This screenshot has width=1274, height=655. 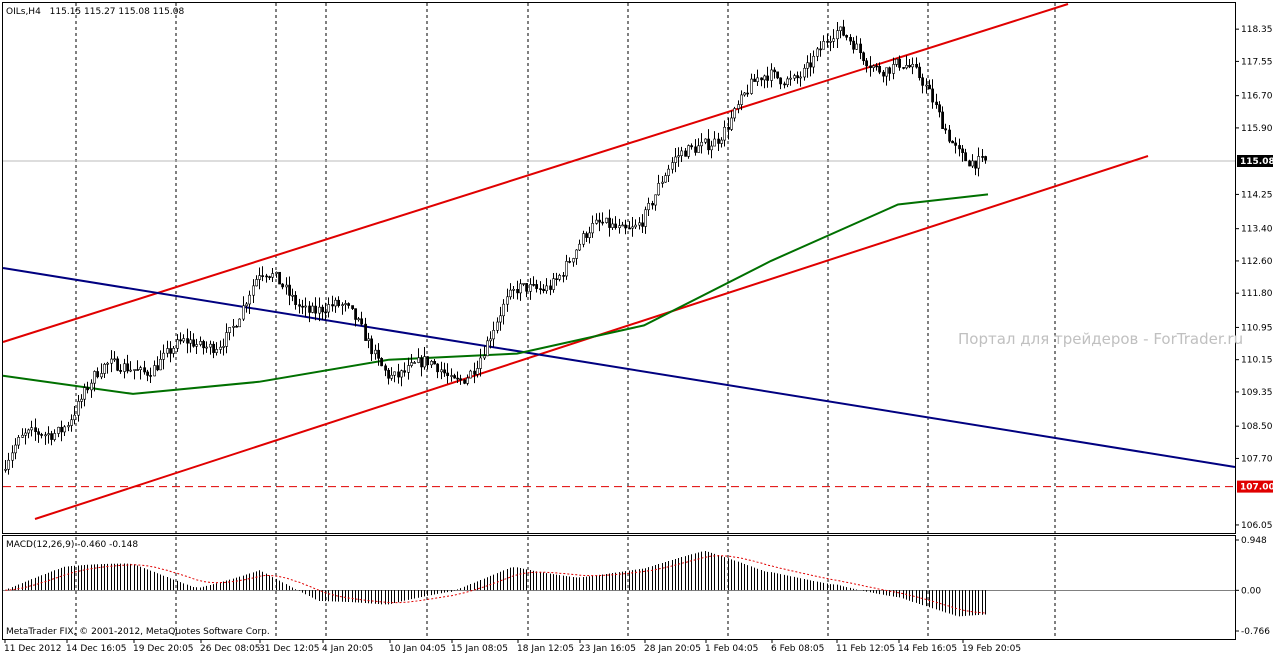 I want to click on price-tick-label: 109.35, so click(x=1257, y=393).